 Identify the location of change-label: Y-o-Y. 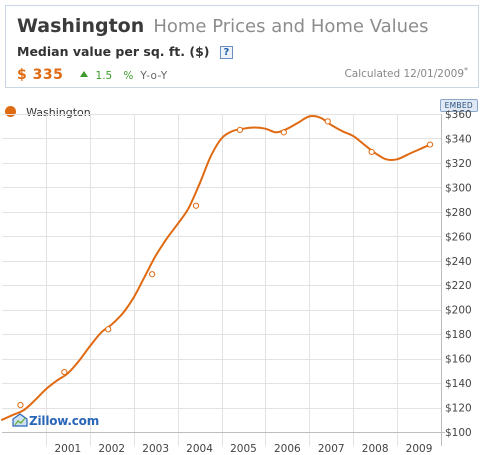
(154, 76).